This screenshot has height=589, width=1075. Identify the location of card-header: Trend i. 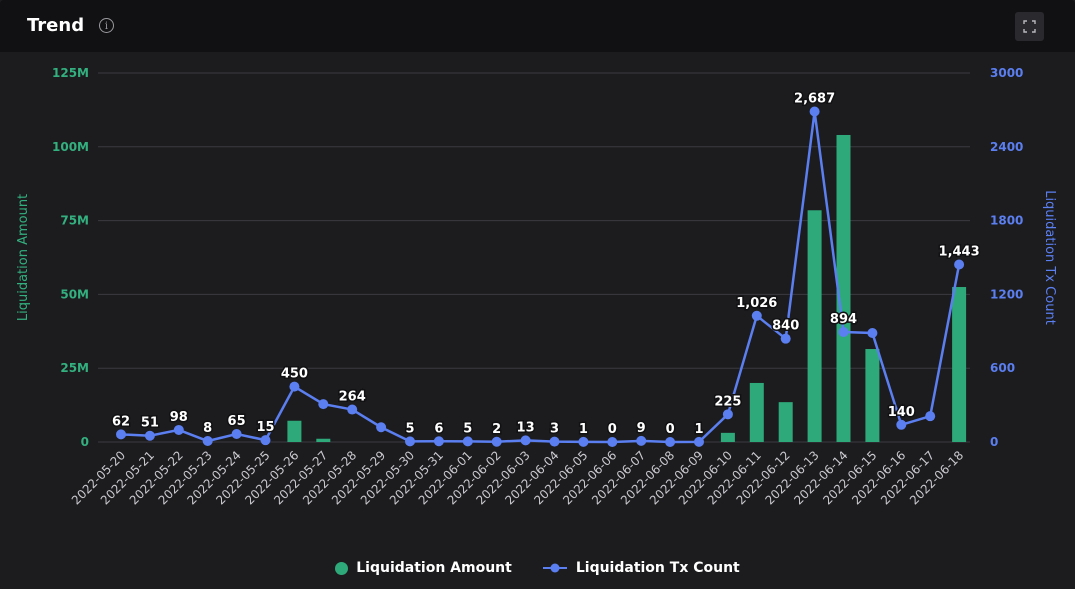
(537, 26).